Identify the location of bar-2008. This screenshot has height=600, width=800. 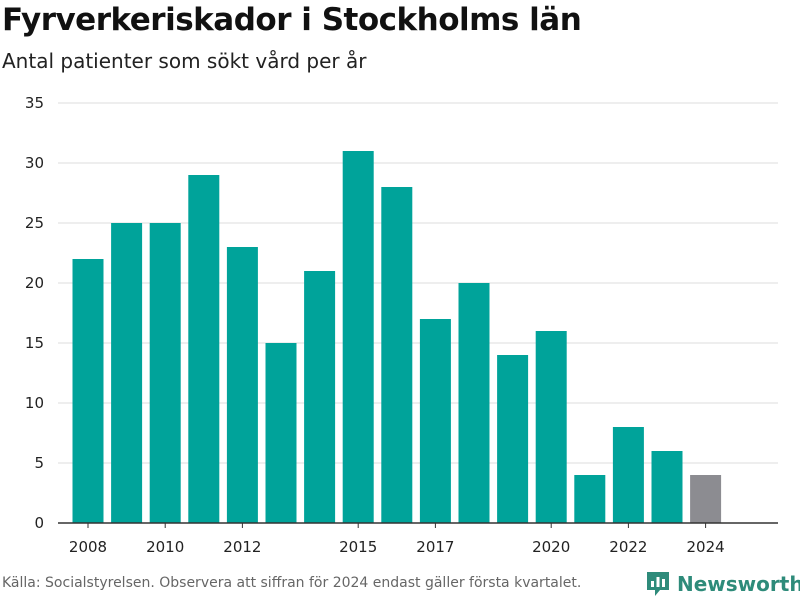
(88, 391).